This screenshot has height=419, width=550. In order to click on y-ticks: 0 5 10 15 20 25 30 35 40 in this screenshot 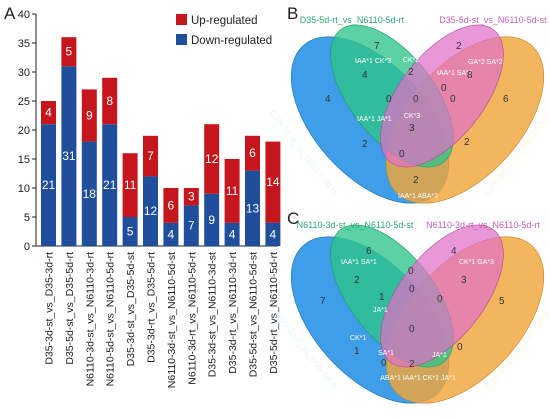, I will do `click(27, 131)`.